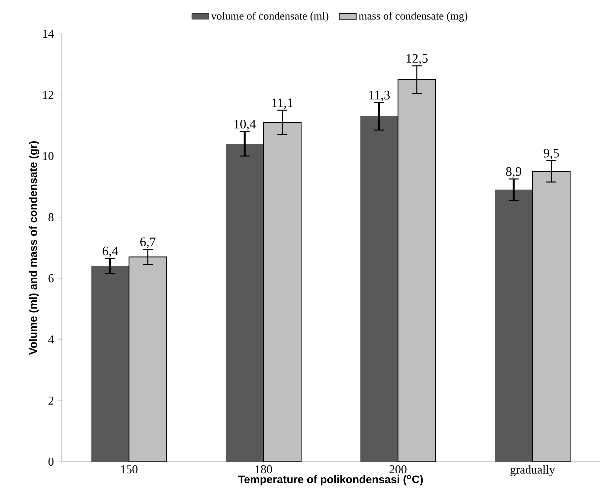 This screenshot has width=607, height=499. What do you see at coordinates (51, 462) in the screenshot?
I see `y-tick-label: 0` at bounding box center [51, 462].